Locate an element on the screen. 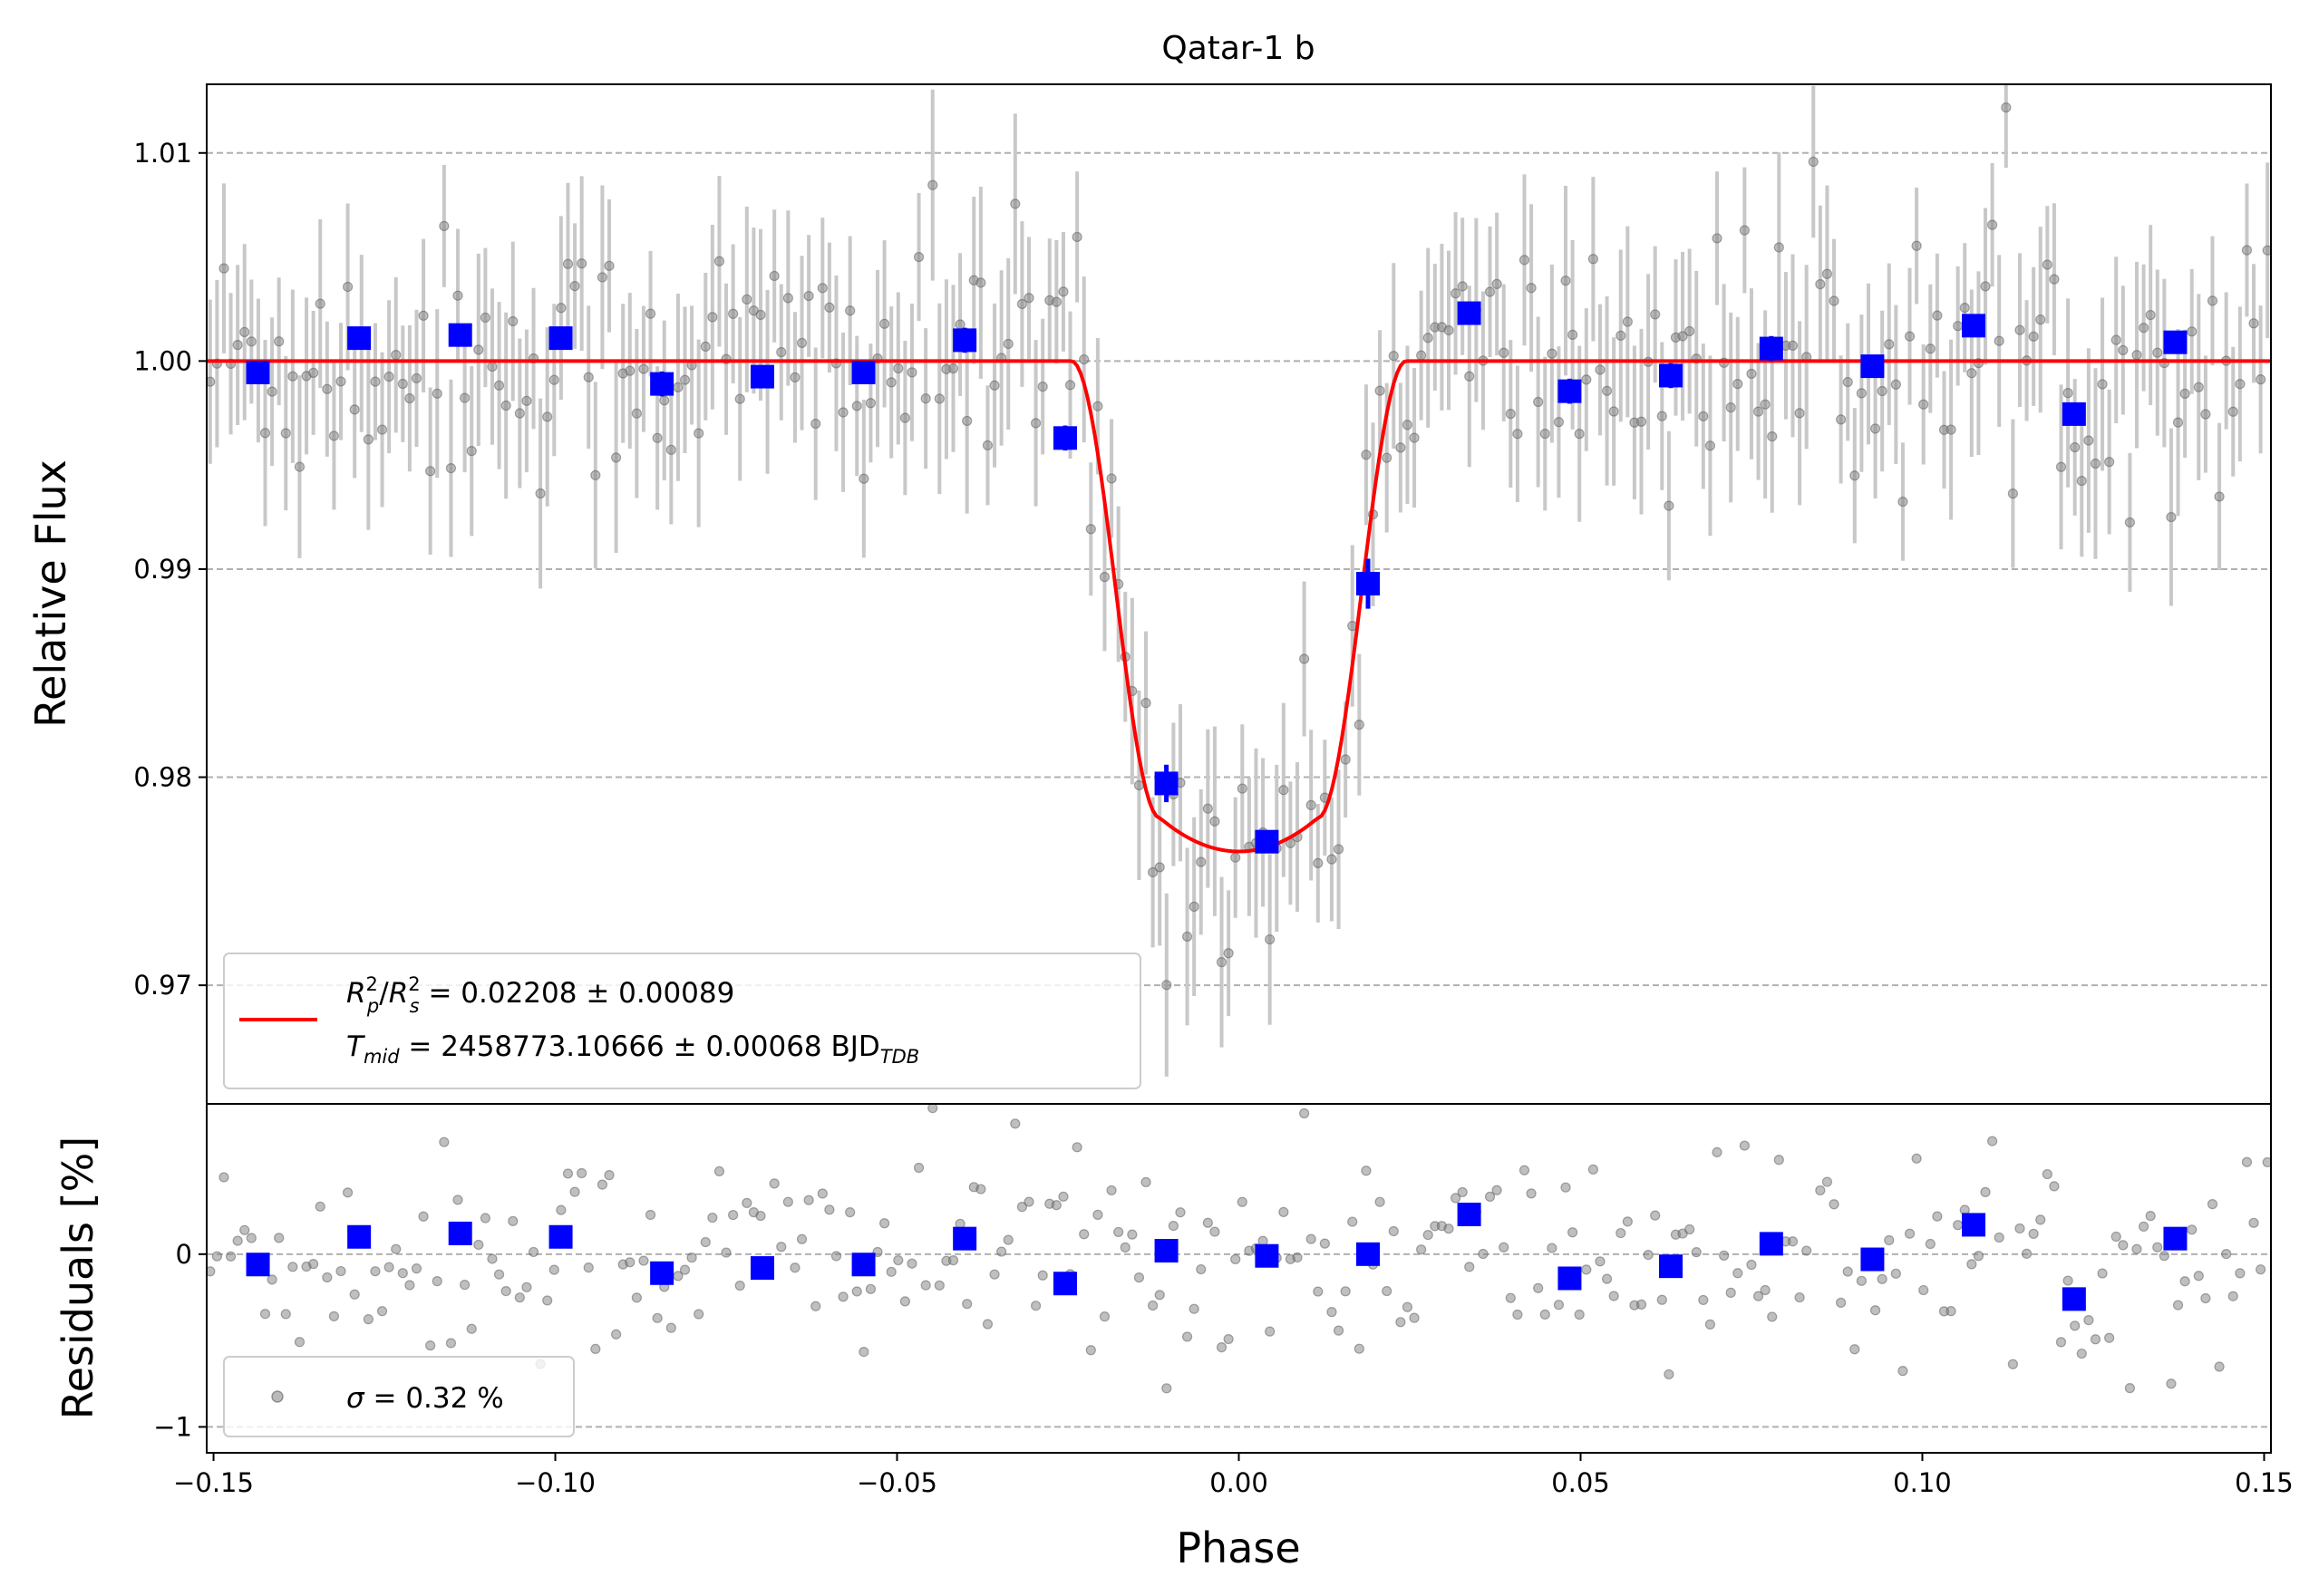  main-y-tick-label: 1.00 is located at coordinates (162, 360).